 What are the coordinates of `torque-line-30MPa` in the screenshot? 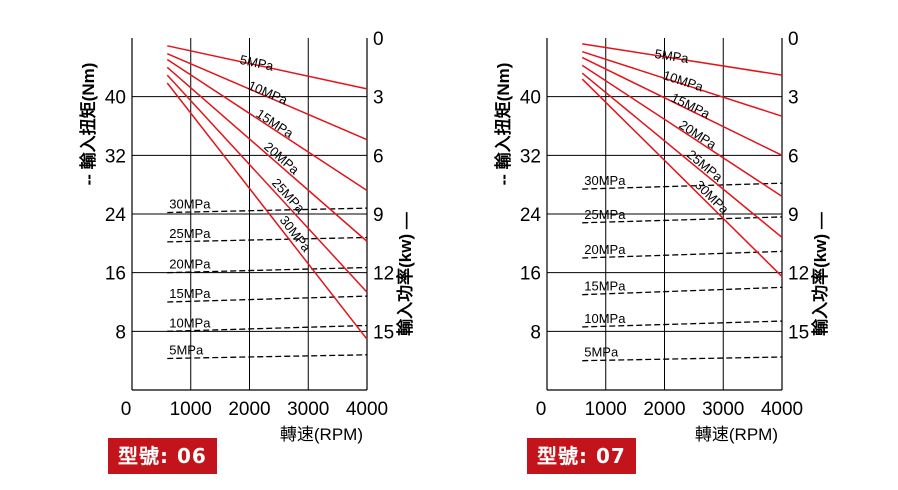 It's located at (682, 186).